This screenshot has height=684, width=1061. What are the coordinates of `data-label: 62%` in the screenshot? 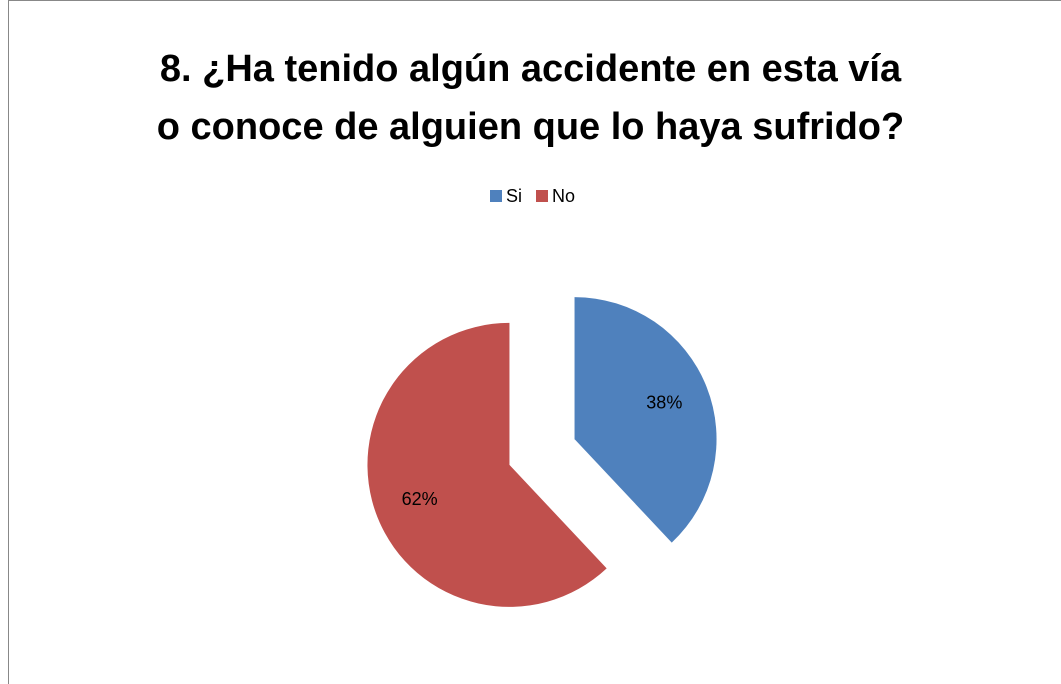 It's located at (420, 499).